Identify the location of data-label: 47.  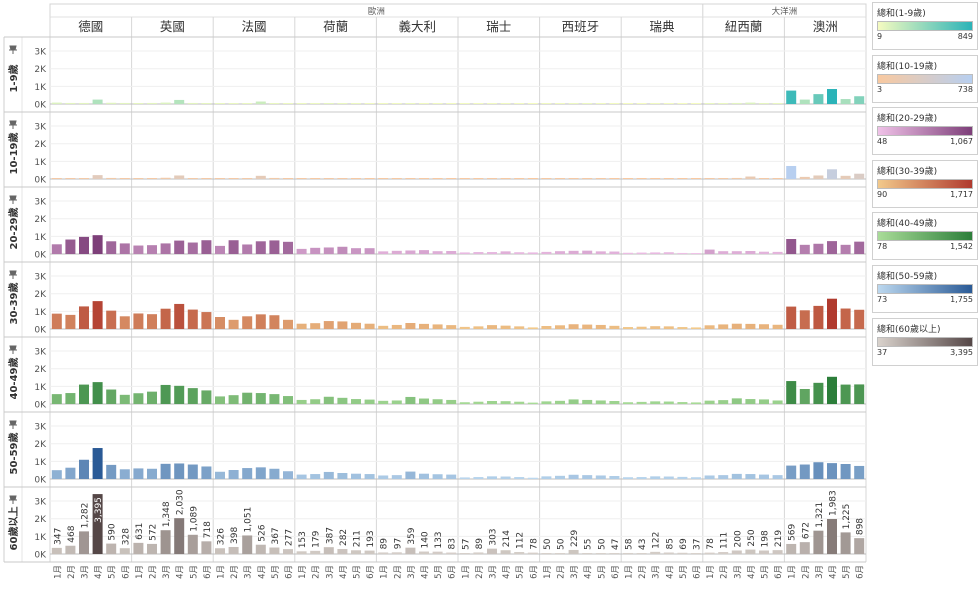
(616, 544).